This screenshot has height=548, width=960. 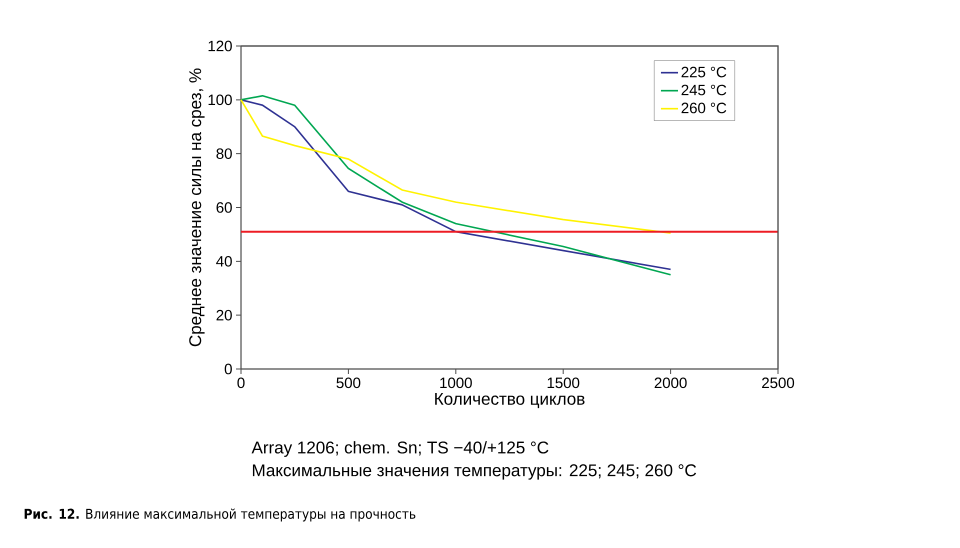 What do you see at coordinates (241, 383) in the screenshot?
I see `x-tick-label: 0` at bounding box center [241, 383].